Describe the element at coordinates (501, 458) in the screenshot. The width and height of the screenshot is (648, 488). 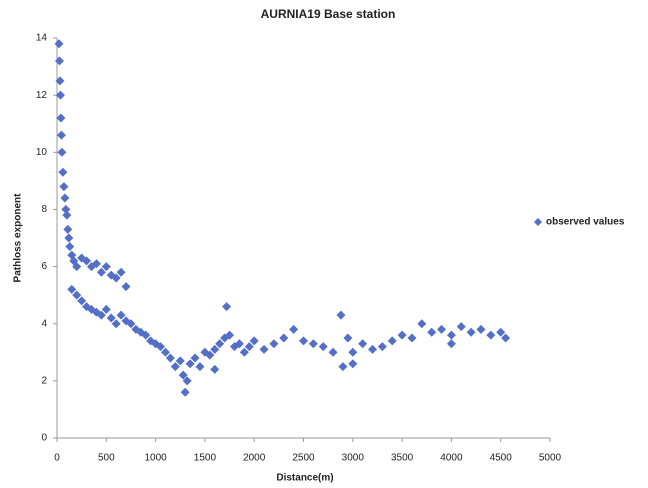
I see `x-tick-label: 4500` at that location.